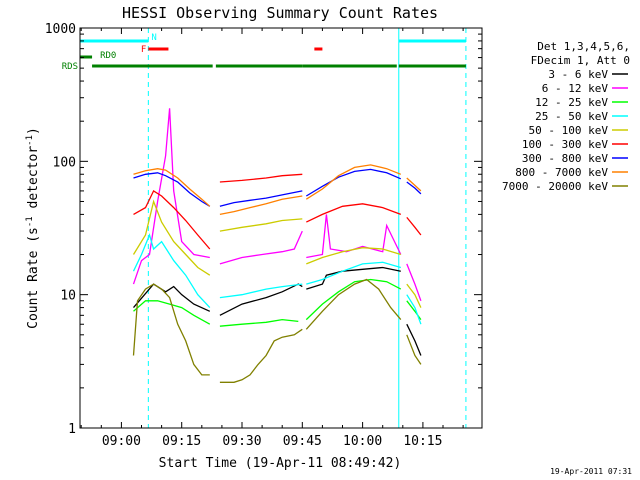 Image resolution: width=640 pixels, height=480 pixels. I want to click on legend-label-8: 7000 - 20000 keV, so click(555, 186).